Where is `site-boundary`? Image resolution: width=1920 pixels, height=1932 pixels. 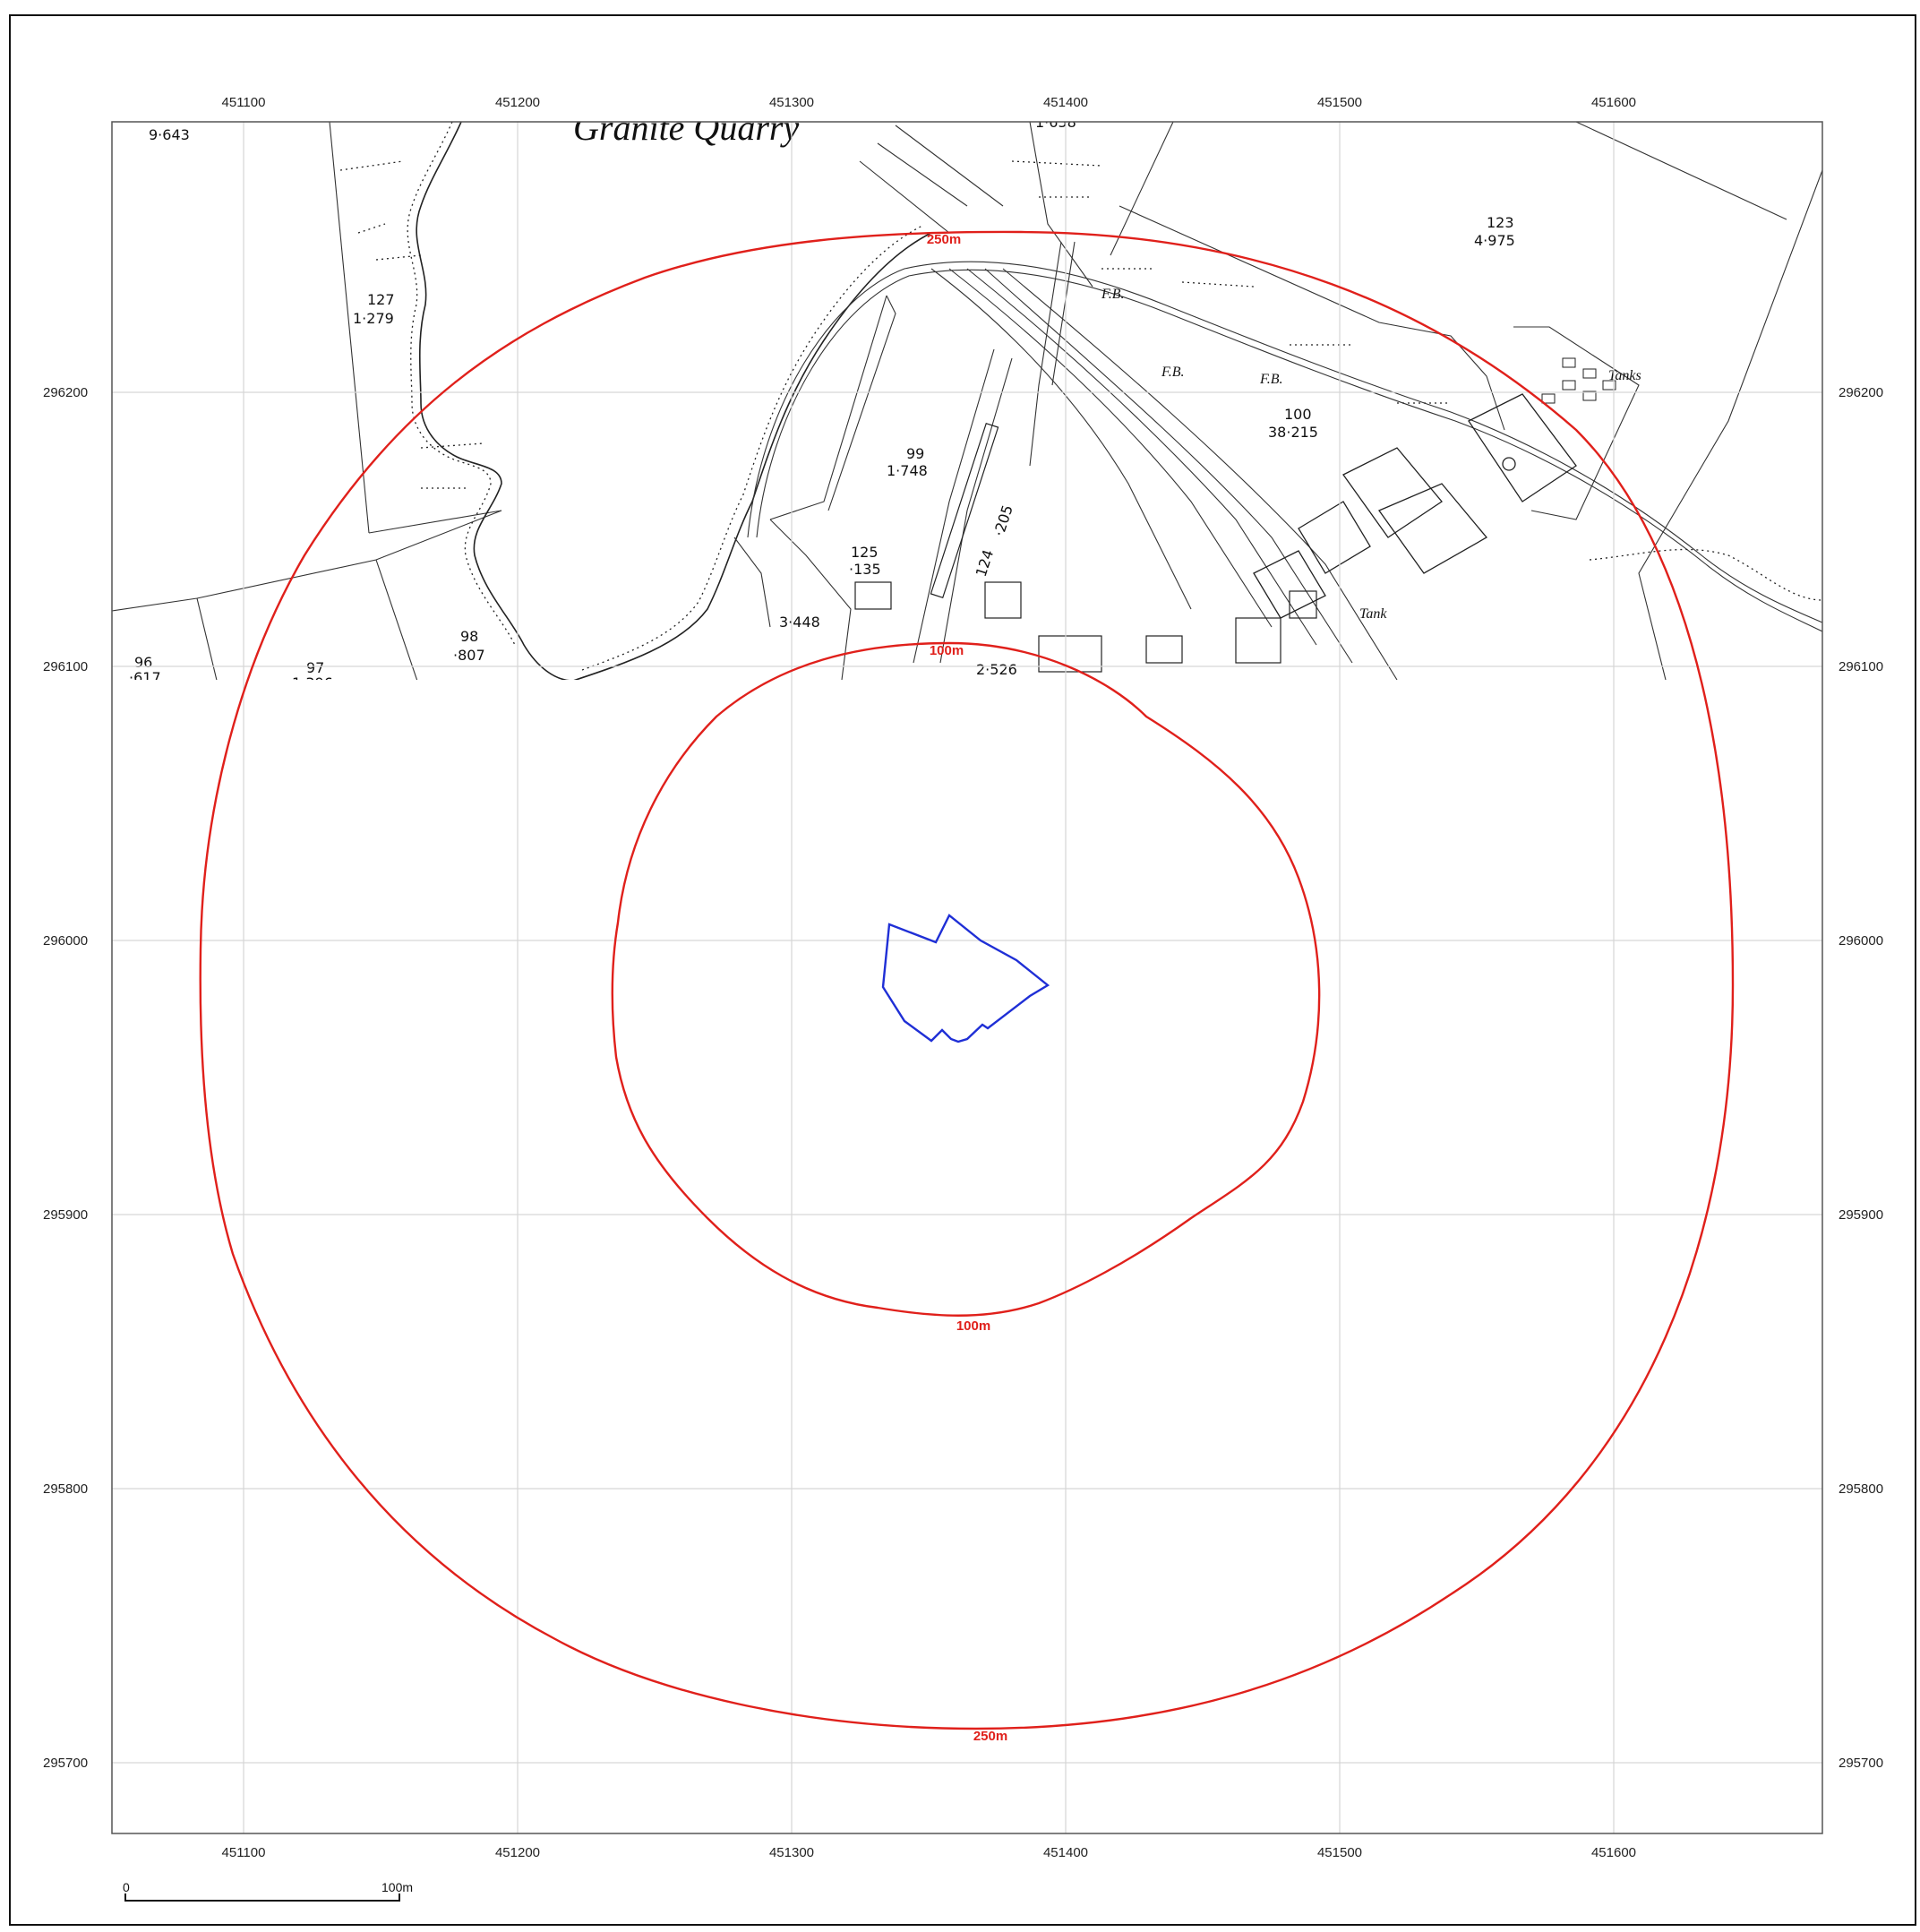
site-boundary is located at coordinates (965, 978).